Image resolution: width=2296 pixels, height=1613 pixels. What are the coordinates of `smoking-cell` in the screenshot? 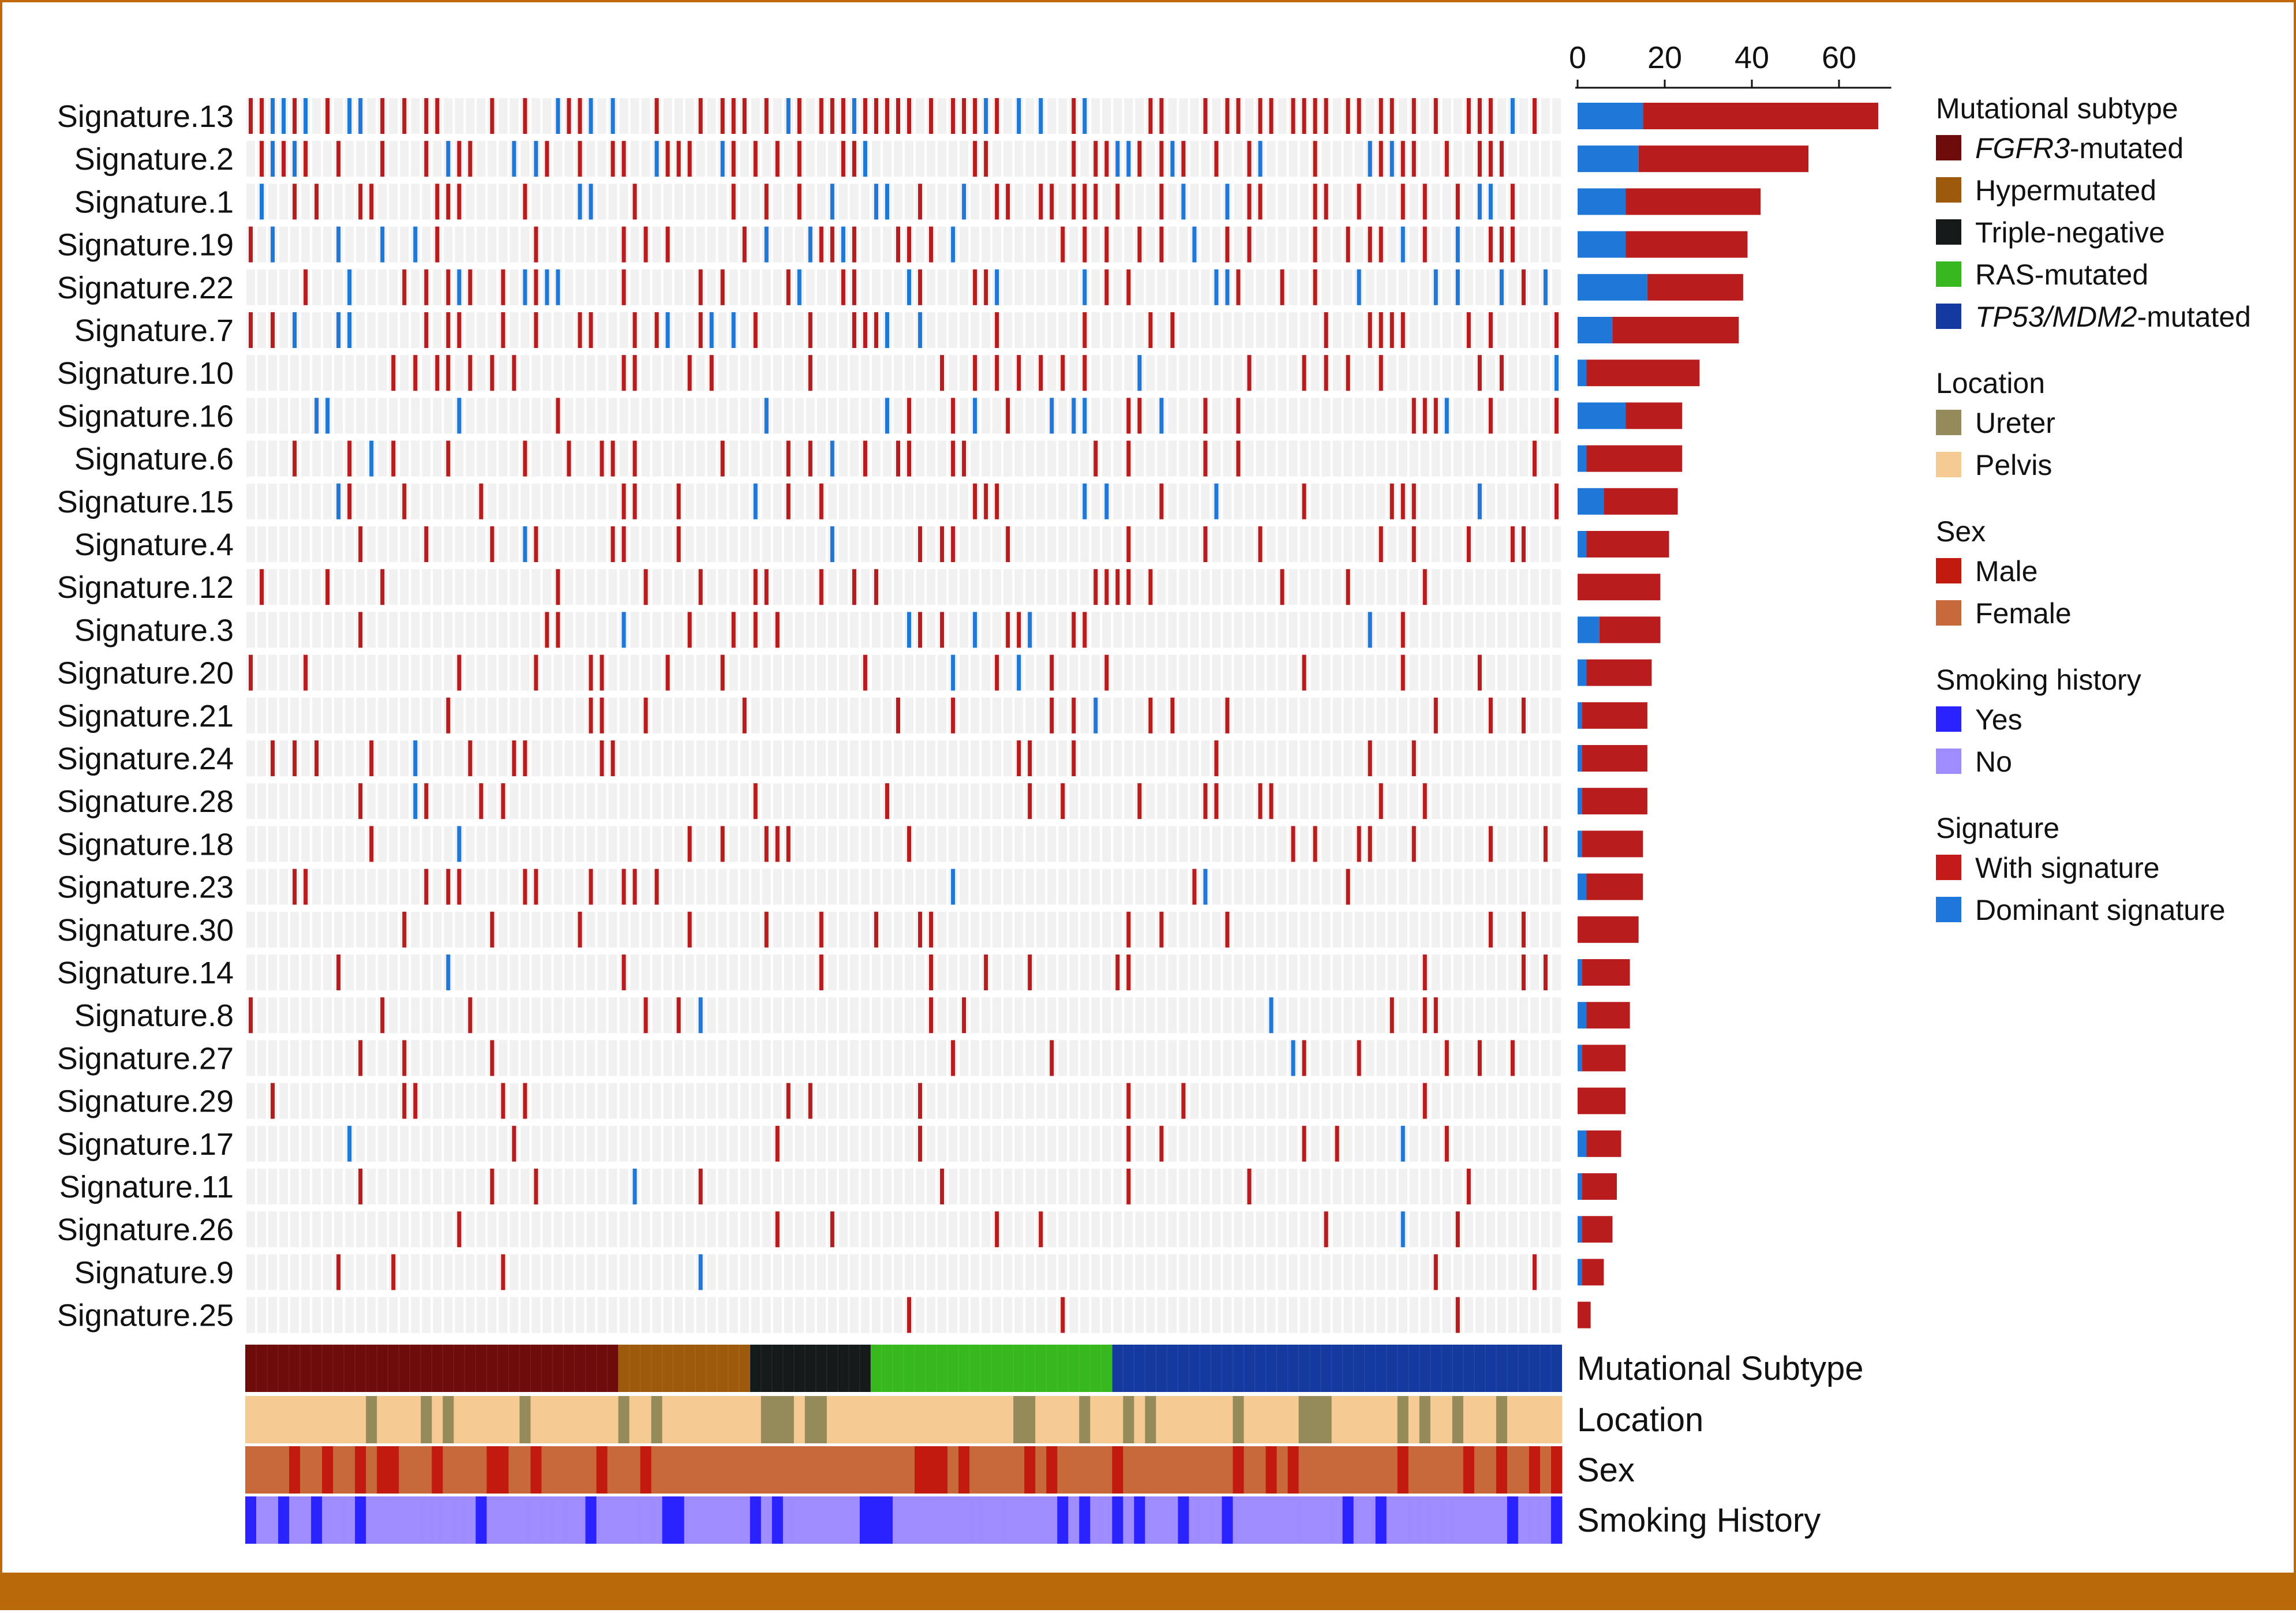 It's located at (470, 1520).